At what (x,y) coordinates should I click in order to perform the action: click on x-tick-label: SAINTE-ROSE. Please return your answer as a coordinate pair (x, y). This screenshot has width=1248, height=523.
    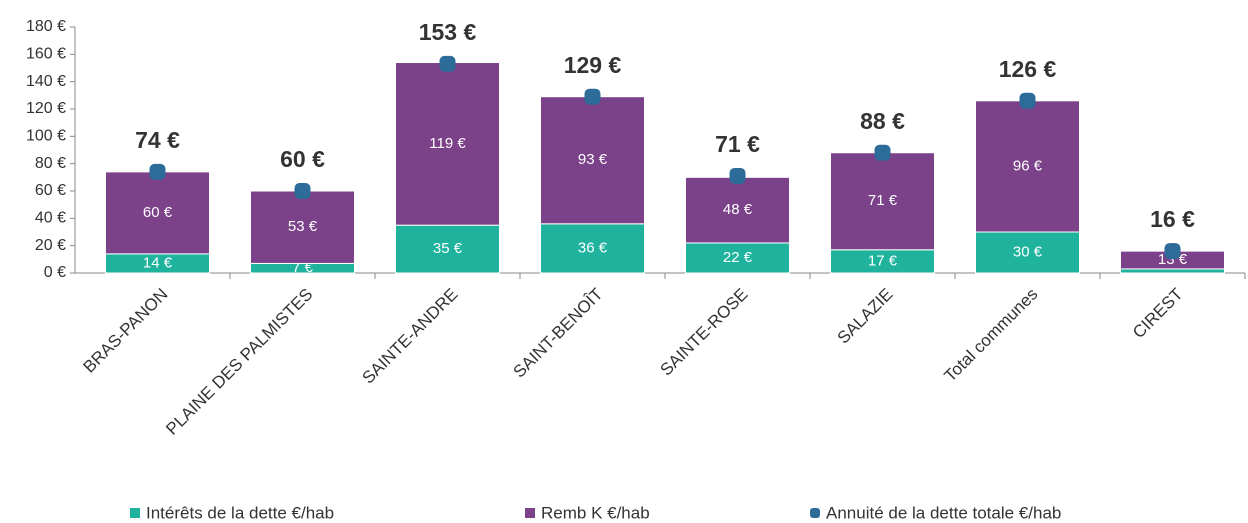
    Looking at the image, I should click on (704, 332).